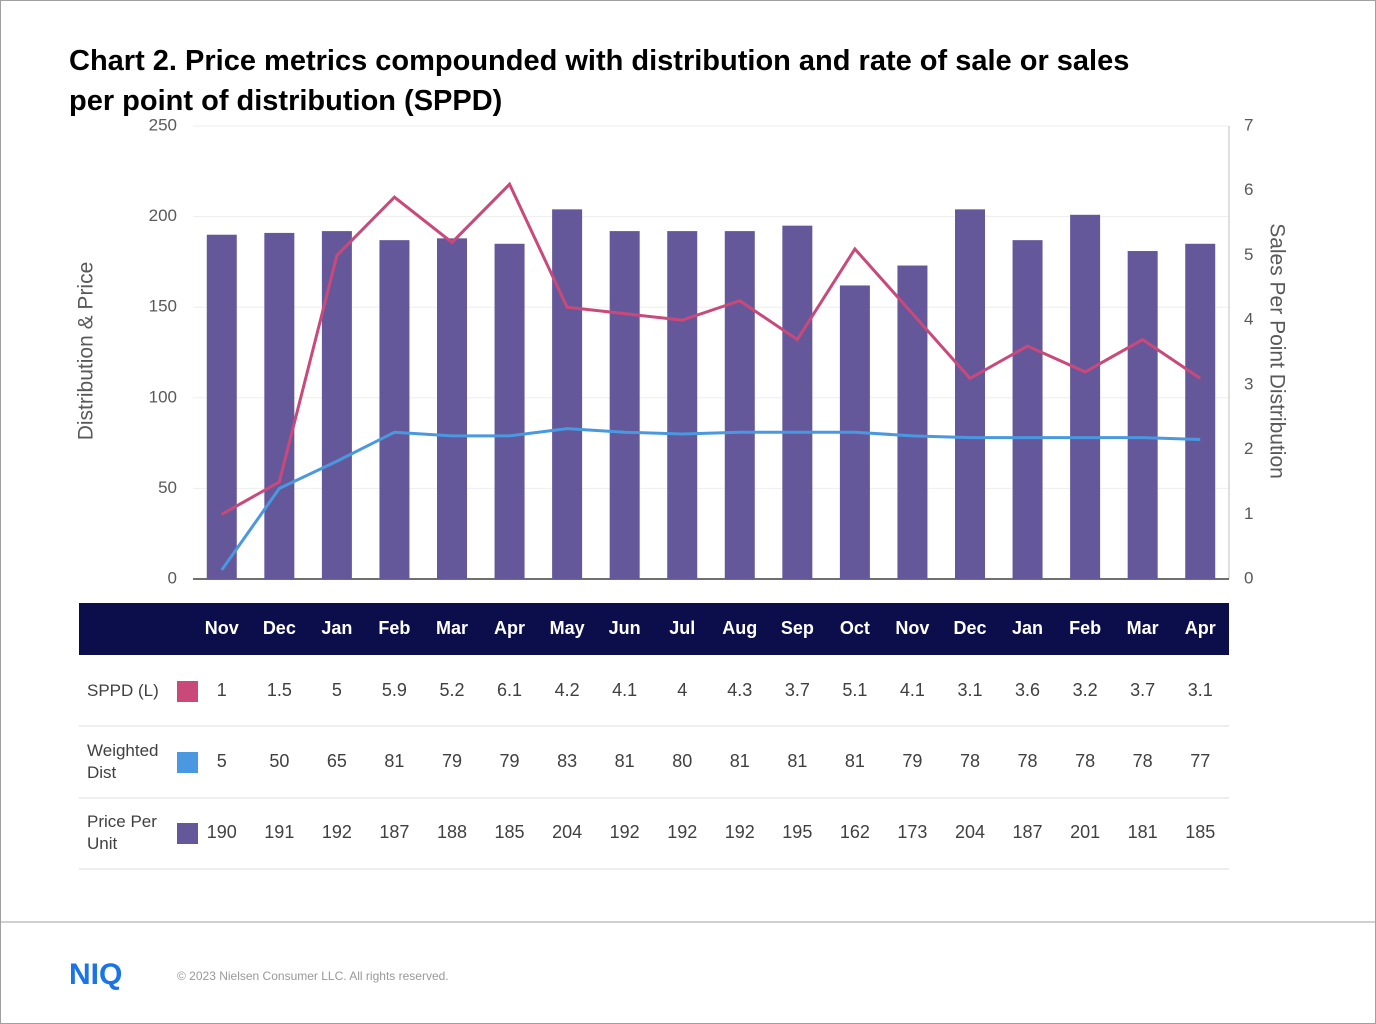 The width and height of the screenshot is (1376, 1024). What do you see at coordinates (567, 761) in the screenshot?
I see `table-cell: 83` at bounding box center [567, 761].